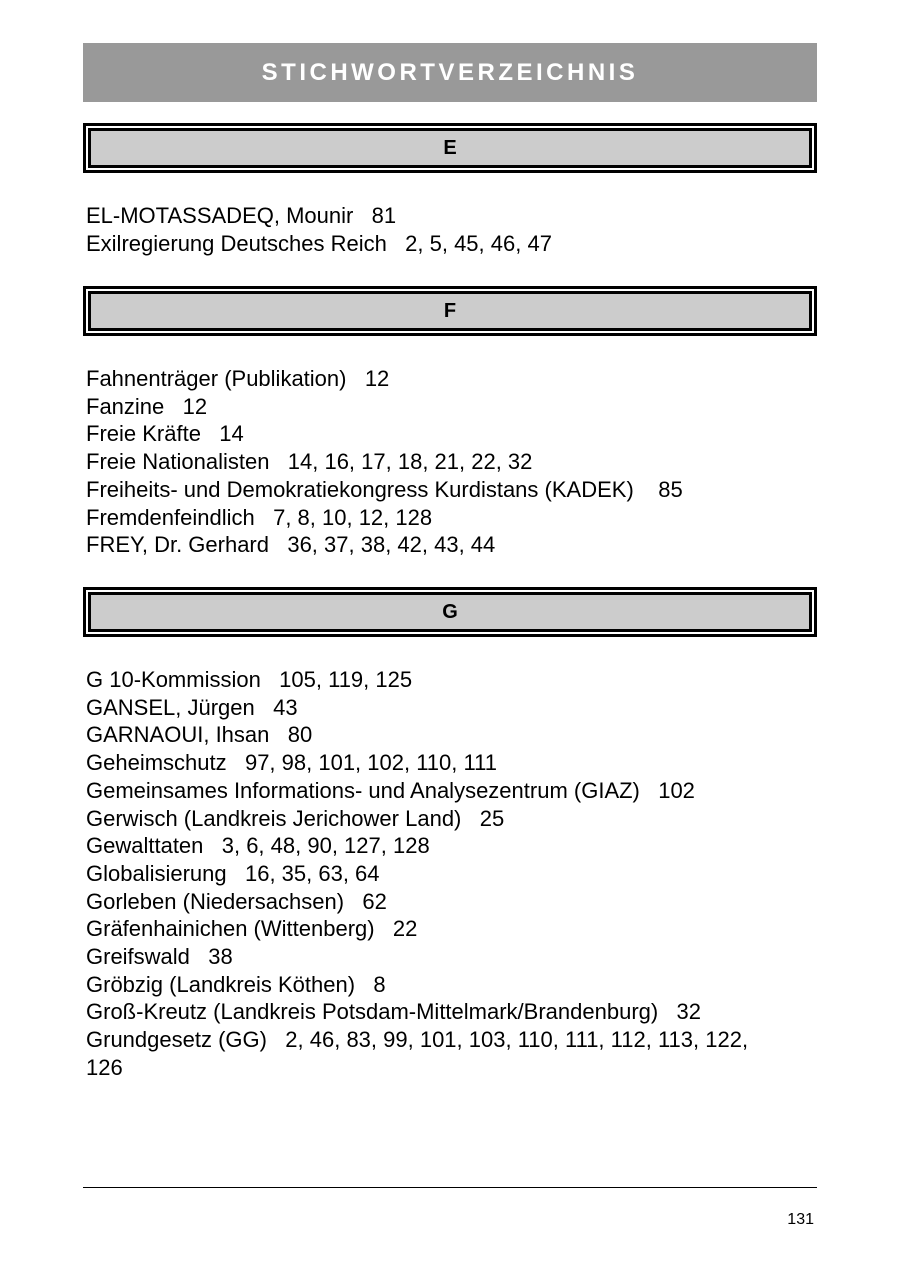  Describe the element at coordinates (450, 1187) in the screenshot. I see `footer-divider` at that location.